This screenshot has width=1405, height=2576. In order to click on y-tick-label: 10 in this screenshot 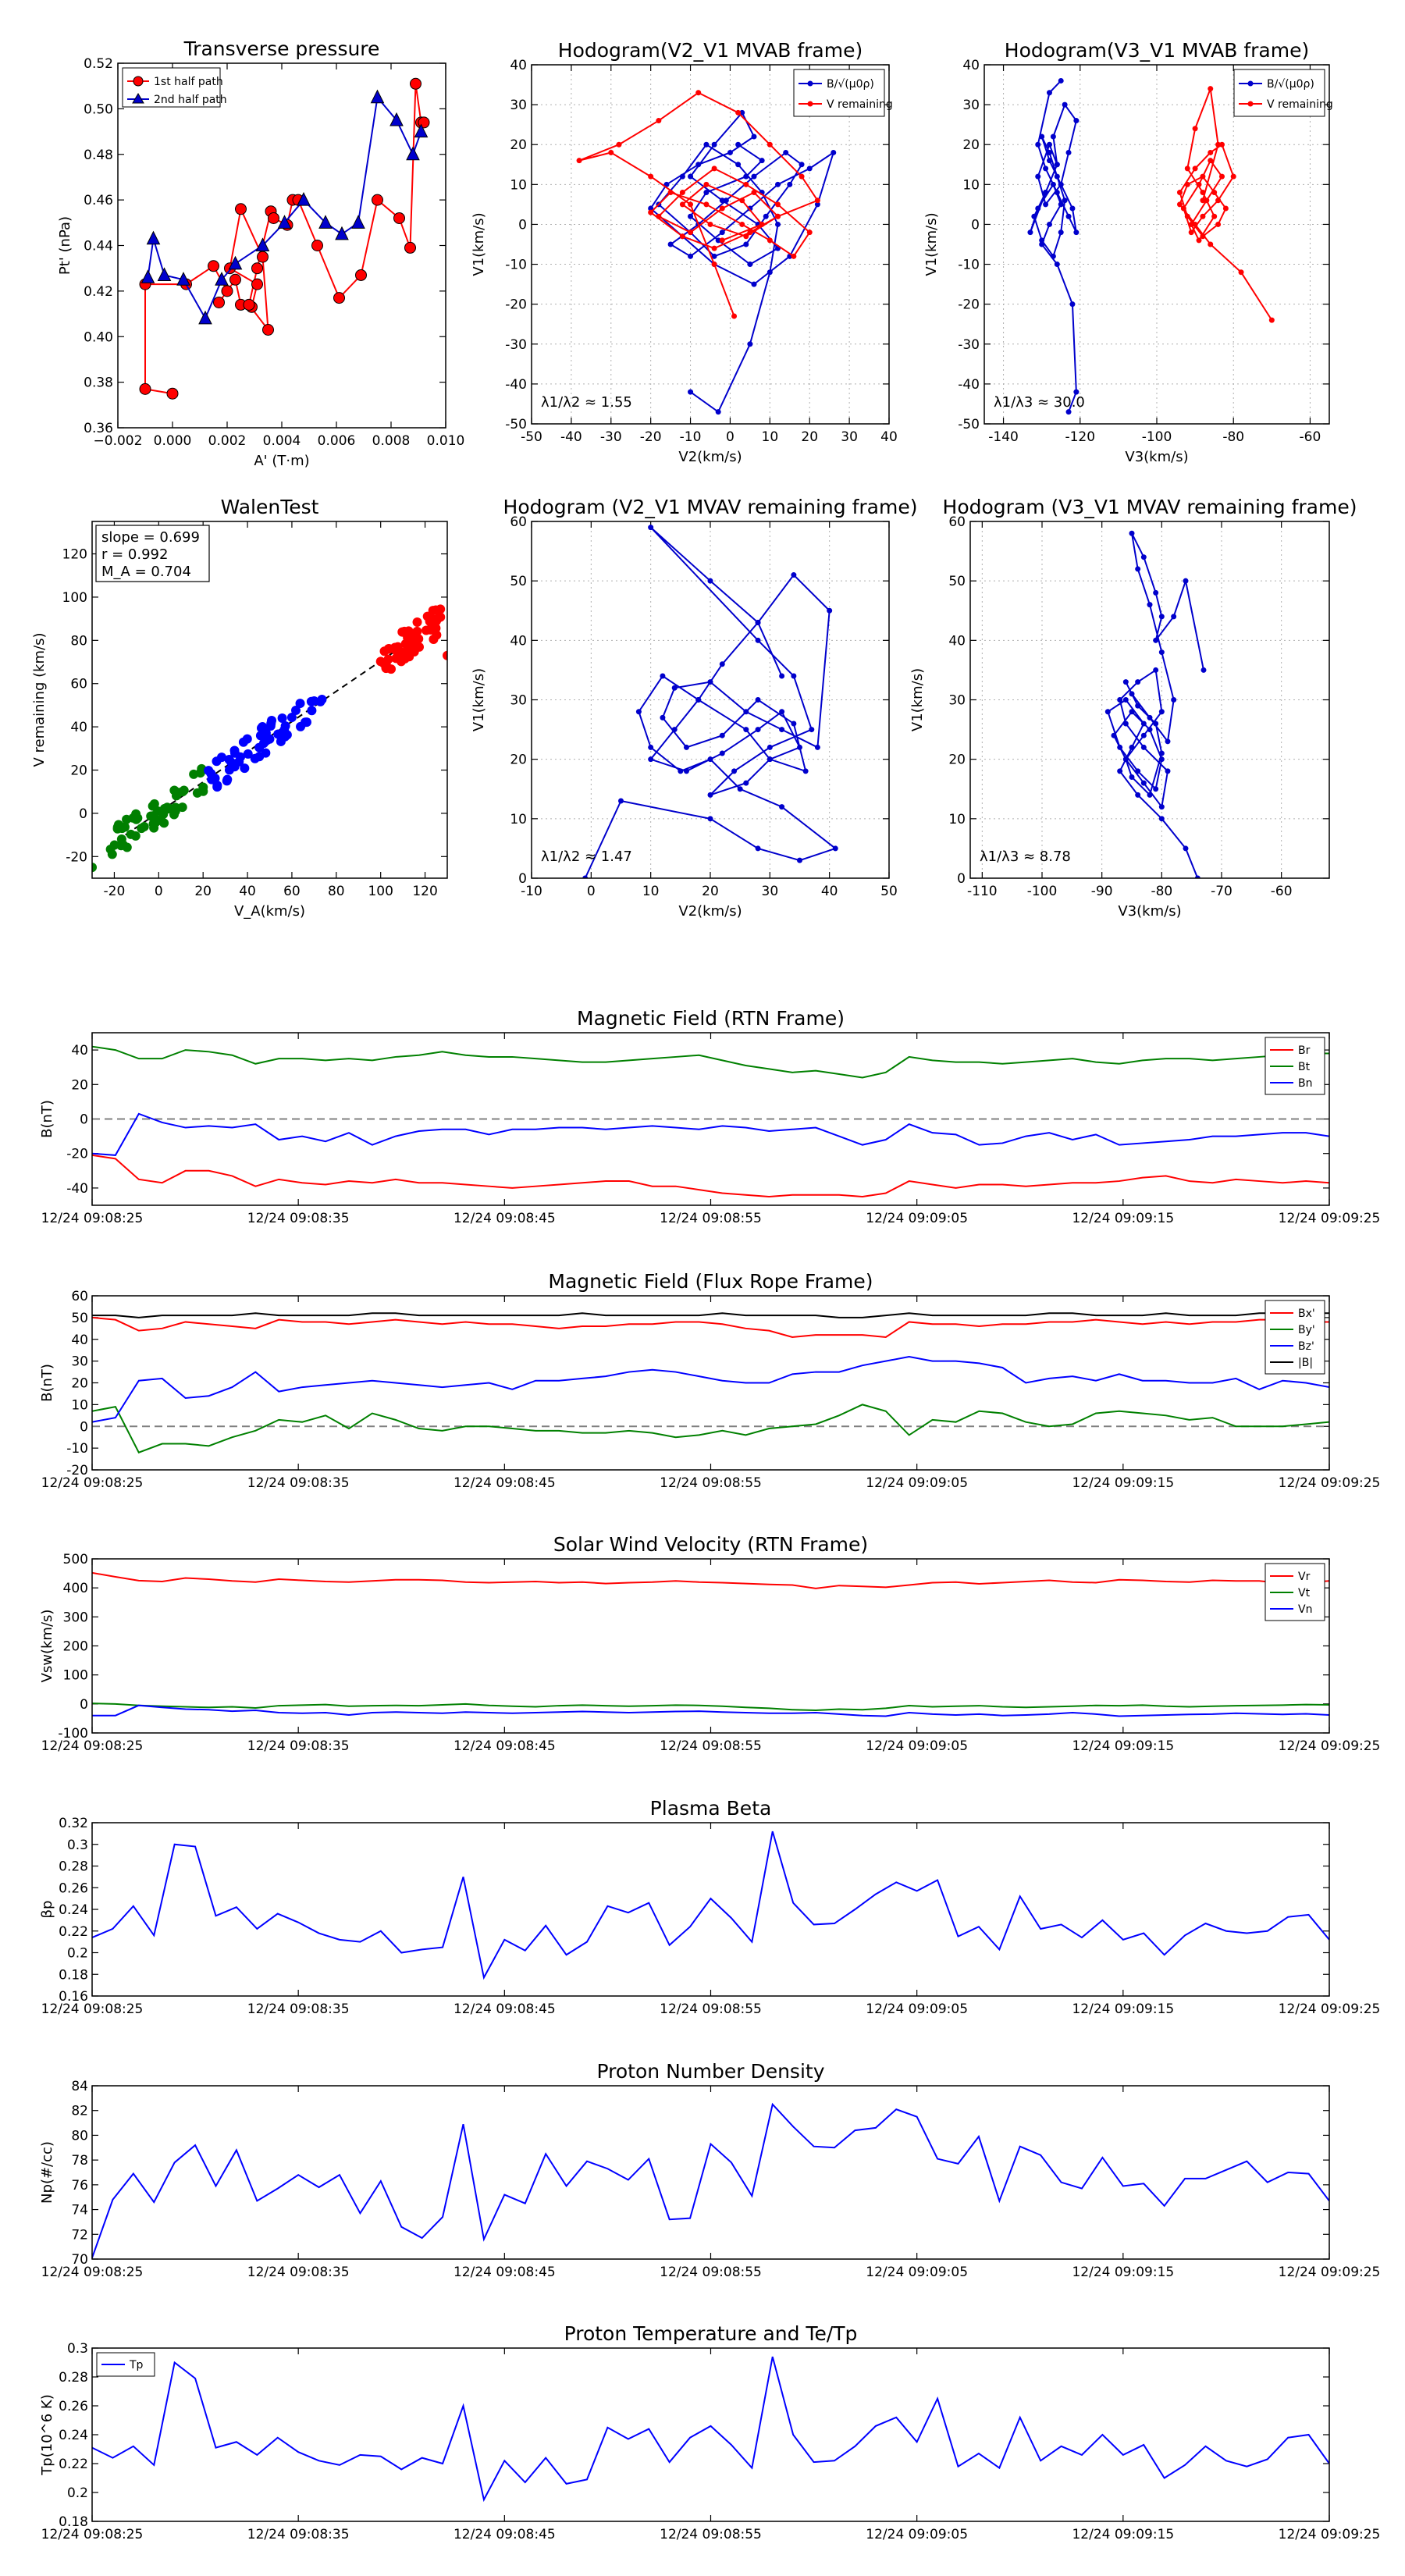, I will do `click(518, 819)`.